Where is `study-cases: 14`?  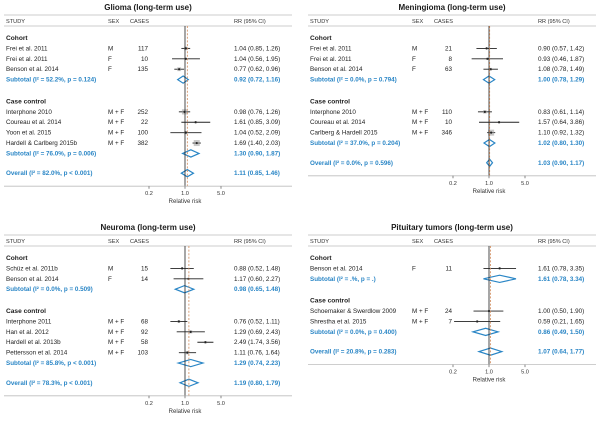 study-cases: 14 is located at coordinates (145, 279).